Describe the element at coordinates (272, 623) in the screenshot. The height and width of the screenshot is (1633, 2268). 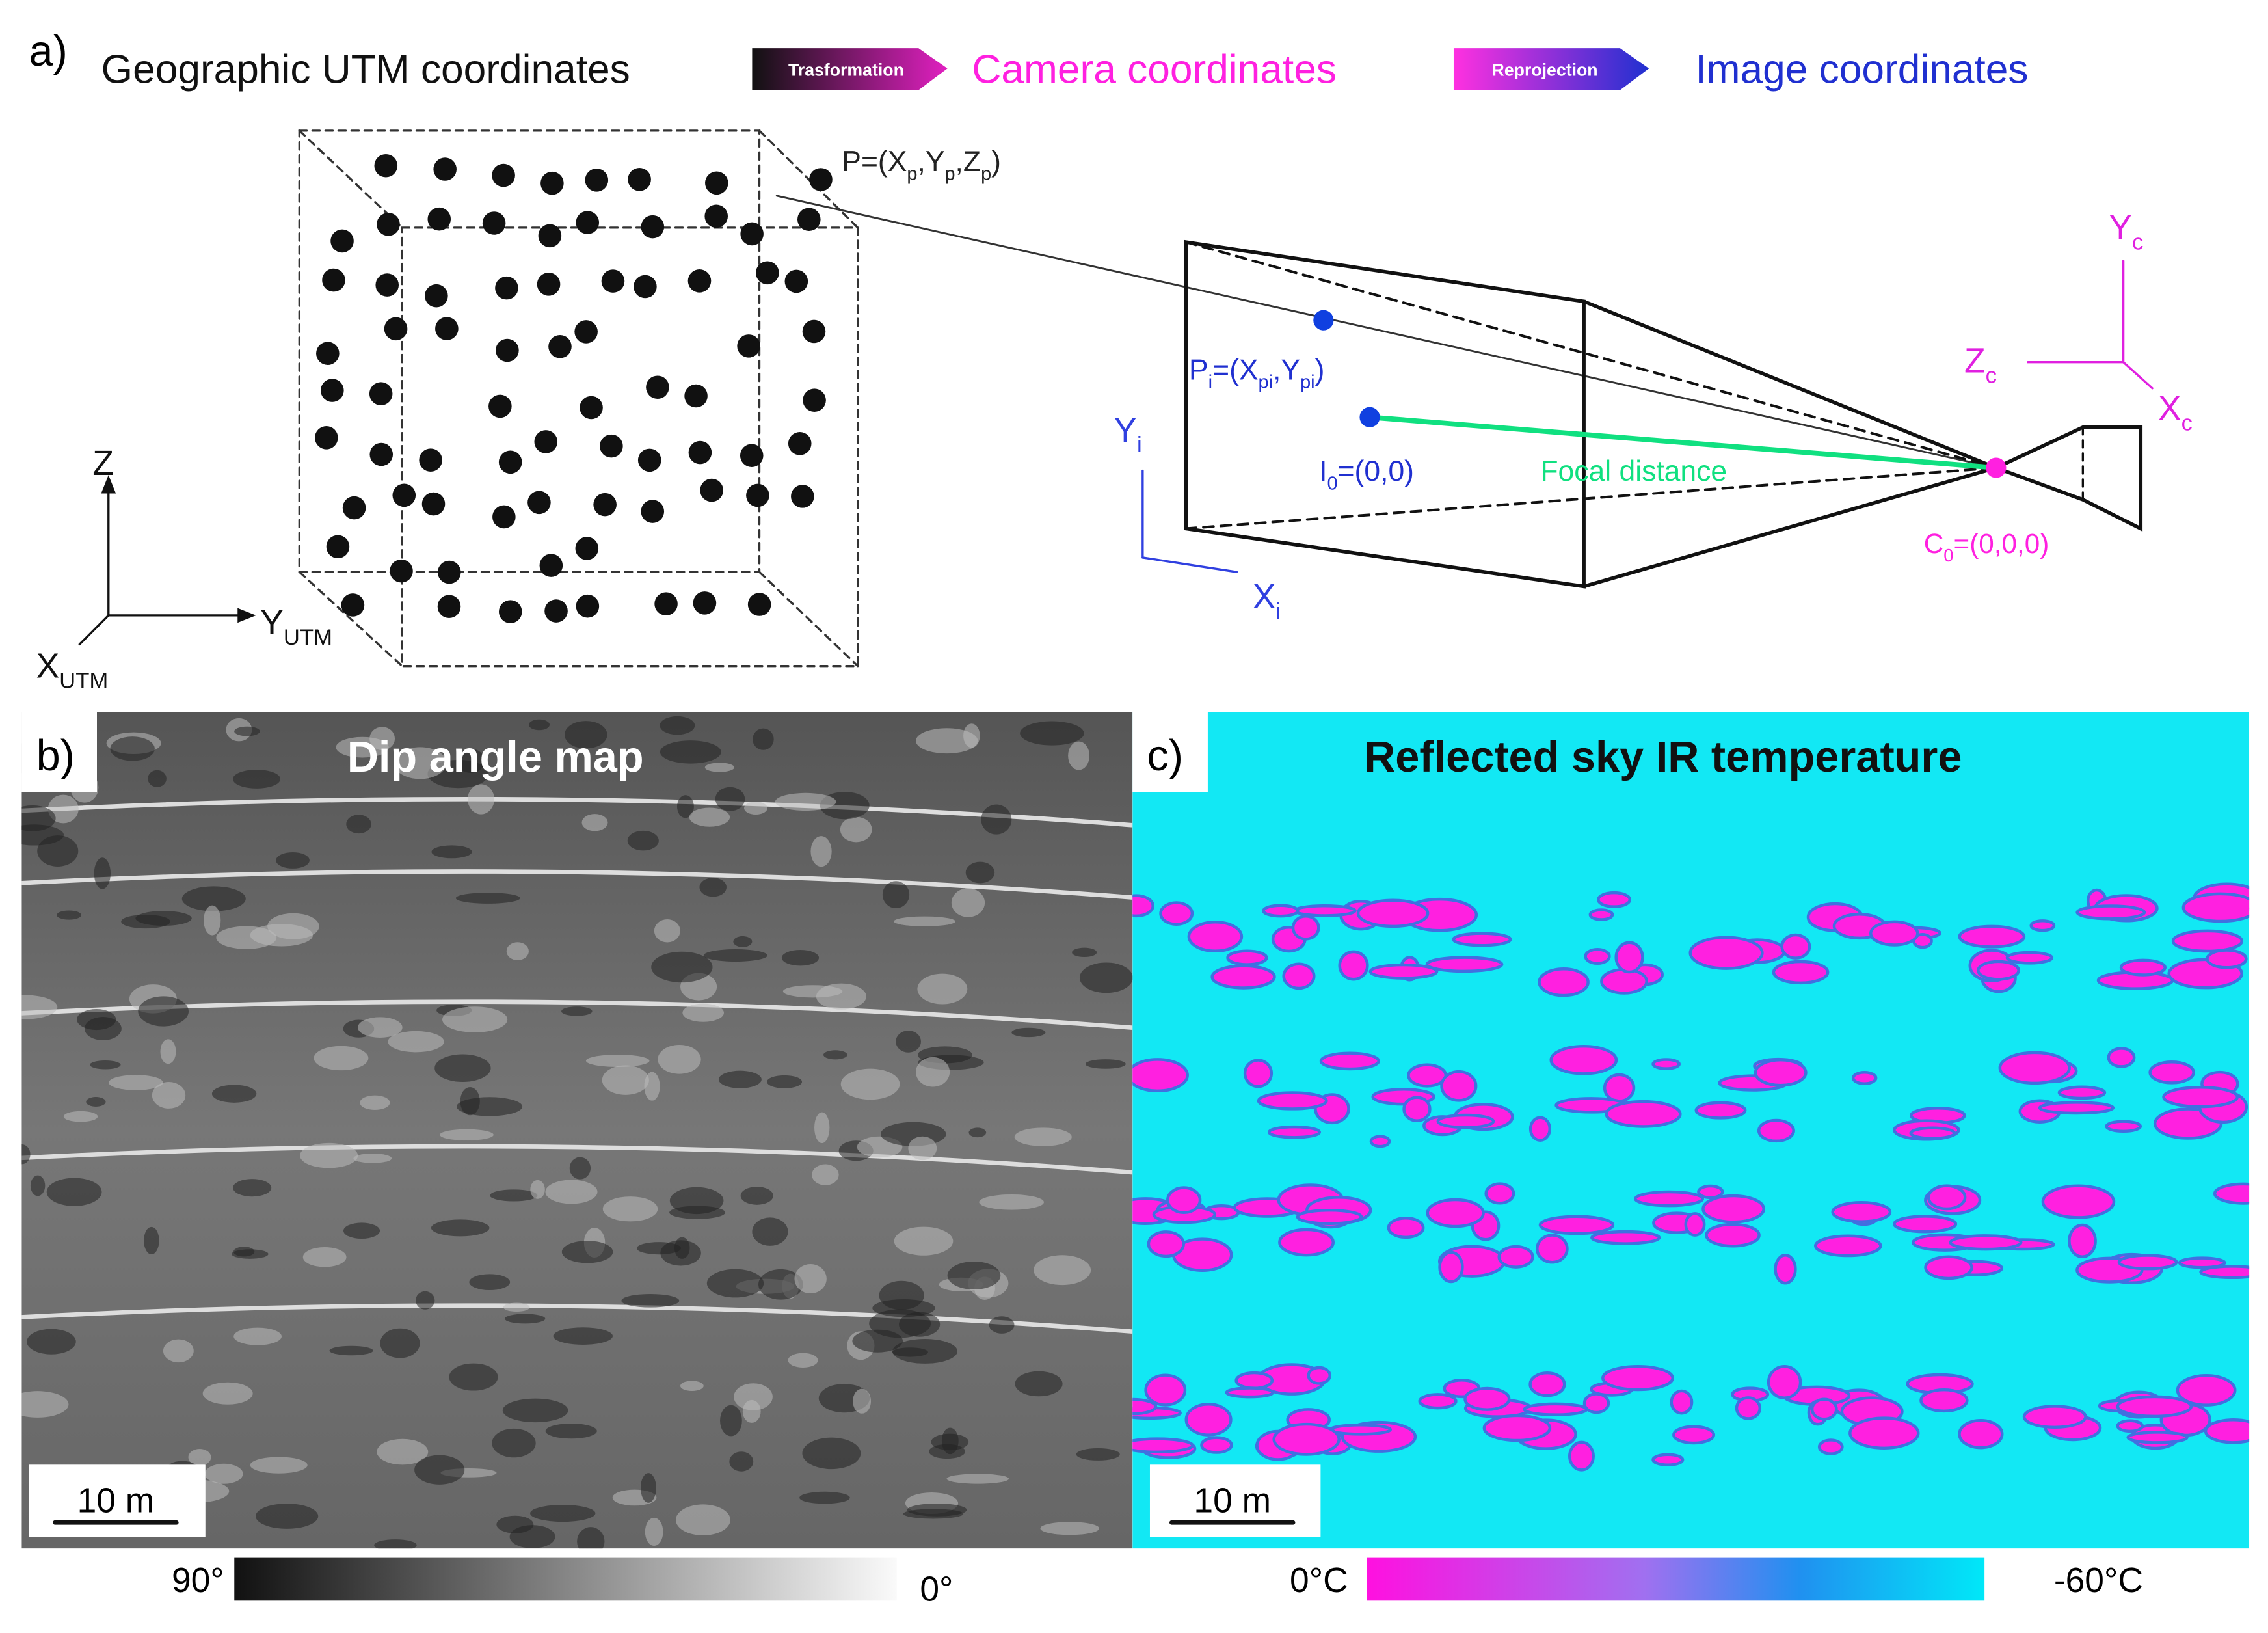
I see `label-part: Y` at that location.